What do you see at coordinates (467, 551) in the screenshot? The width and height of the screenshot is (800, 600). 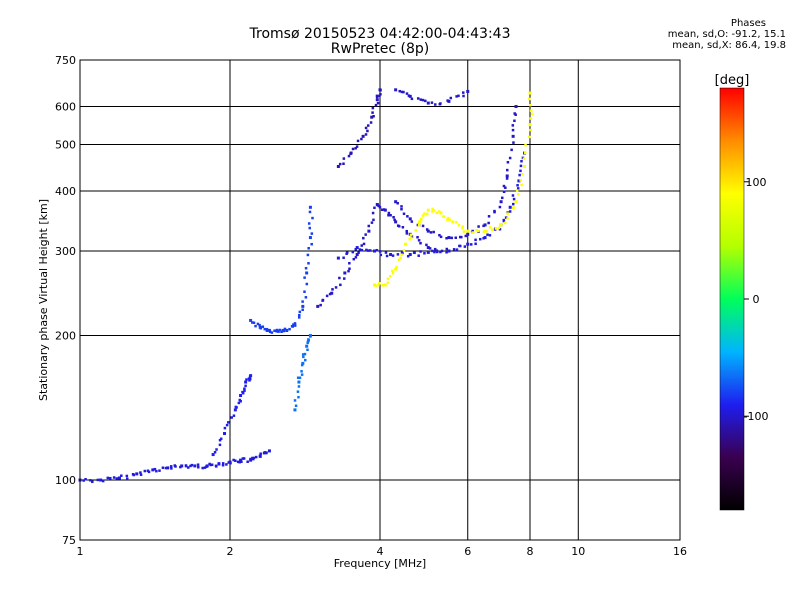 I see `x-tick-label: 6` at bounding box center [467, 551].